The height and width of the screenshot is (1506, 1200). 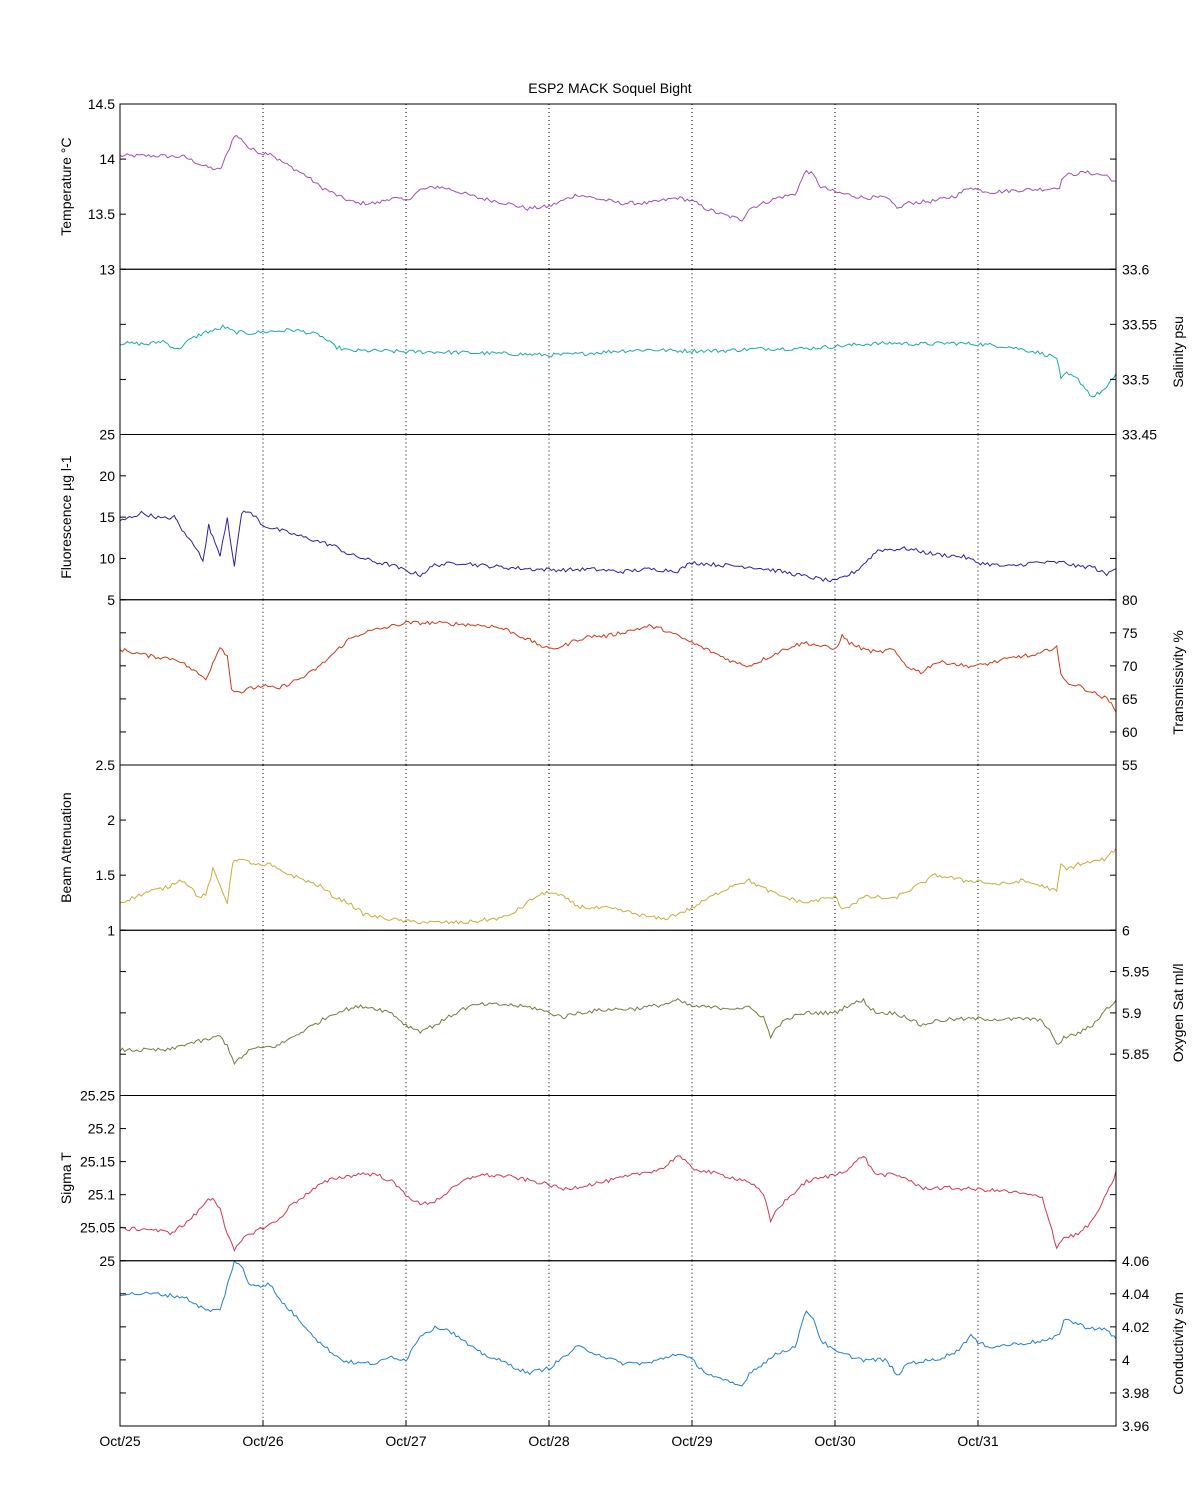 What do you see at coordinates (107, 476) in the screenshot?
I see `y-tick-label: 20` at bounding box center [107, 476].